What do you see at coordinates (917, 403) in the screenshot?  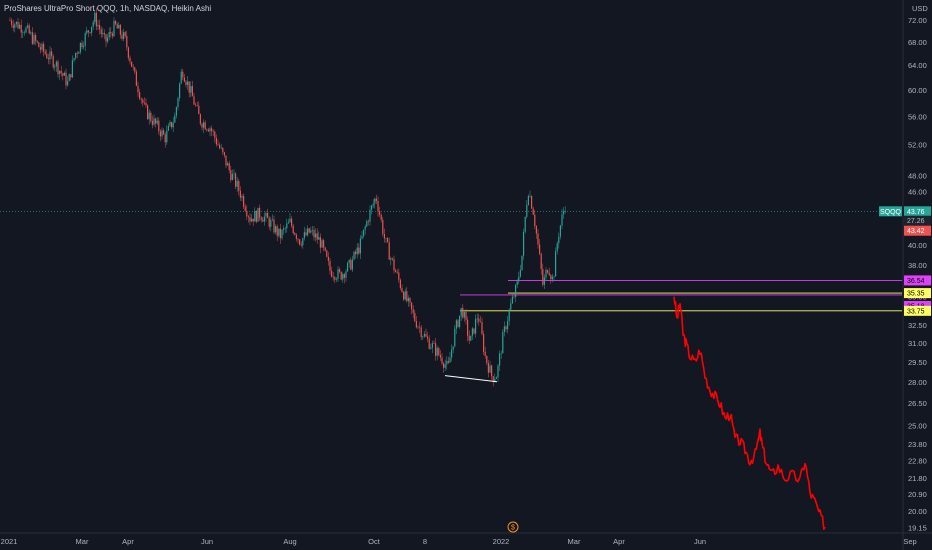 I see `y-tick-label: 26.50` at bounding box center [917, 403].